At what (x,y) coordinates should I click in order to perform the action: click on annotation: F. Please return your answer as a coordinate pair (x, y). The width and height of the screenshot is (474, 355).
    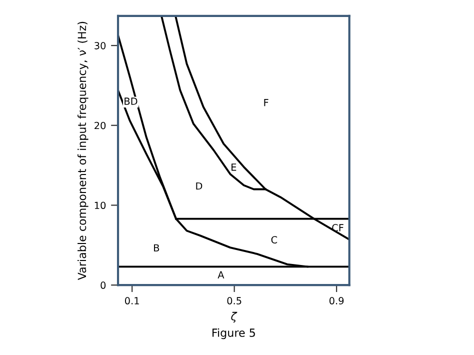
    Looking at the image, I should click on (266, 102).